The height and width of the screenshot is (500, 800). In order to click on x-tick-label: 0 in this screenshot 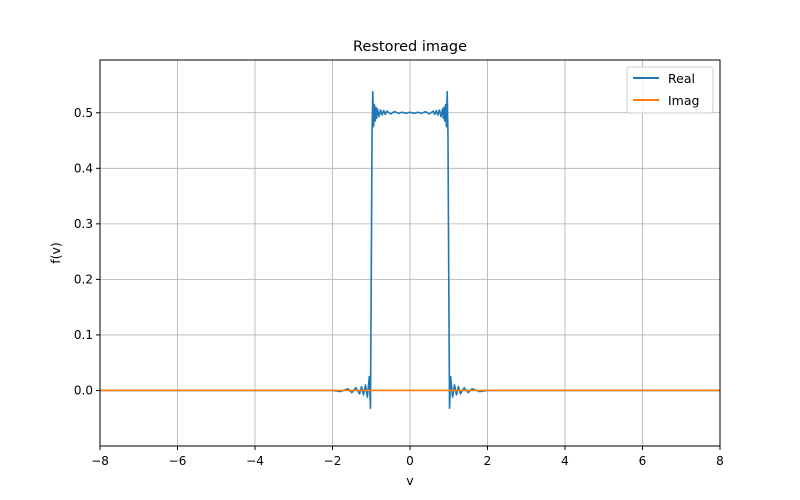, I will do `click(410, 461)`.